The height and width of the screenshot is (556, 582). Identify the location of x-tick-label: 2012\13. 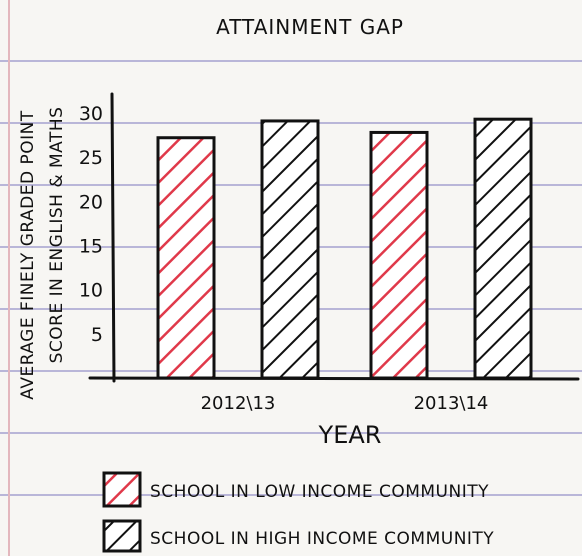
(238, 403).